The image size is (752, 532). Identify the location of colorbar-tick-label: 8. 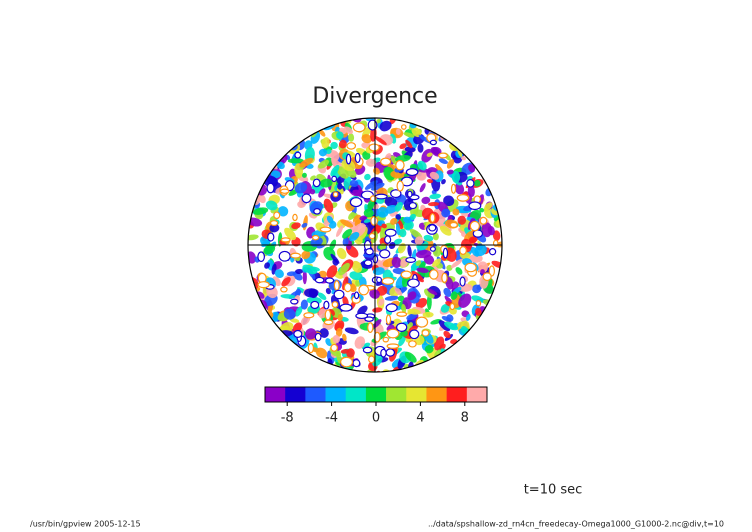
(465, 418).